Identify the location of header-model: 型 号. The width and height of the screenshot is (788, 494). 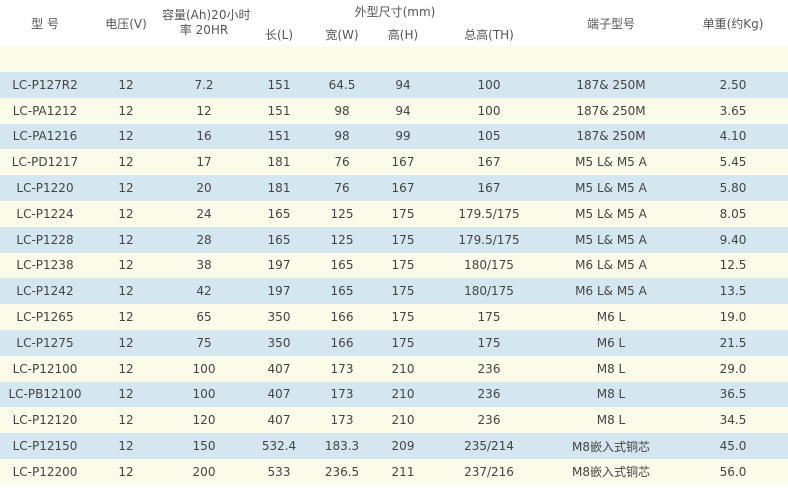
(45, 23).